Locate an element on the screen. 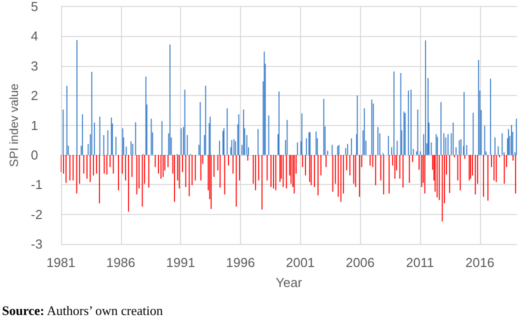 The image size is (520, 321). y-axis-title: SPI indev value is located at coordinates (14, 125).